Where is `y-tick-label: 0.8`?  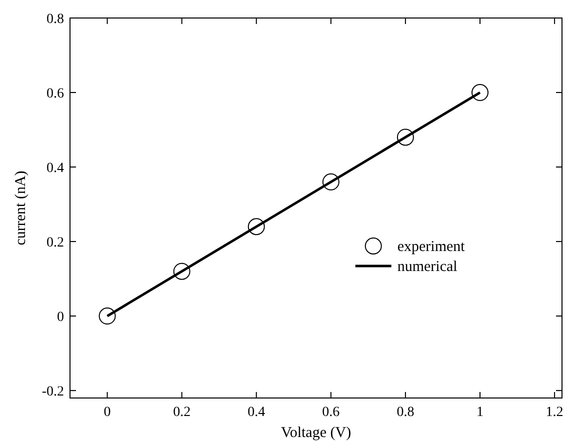 y-tick-label: 0.8 is located at coordinates (55, 19).